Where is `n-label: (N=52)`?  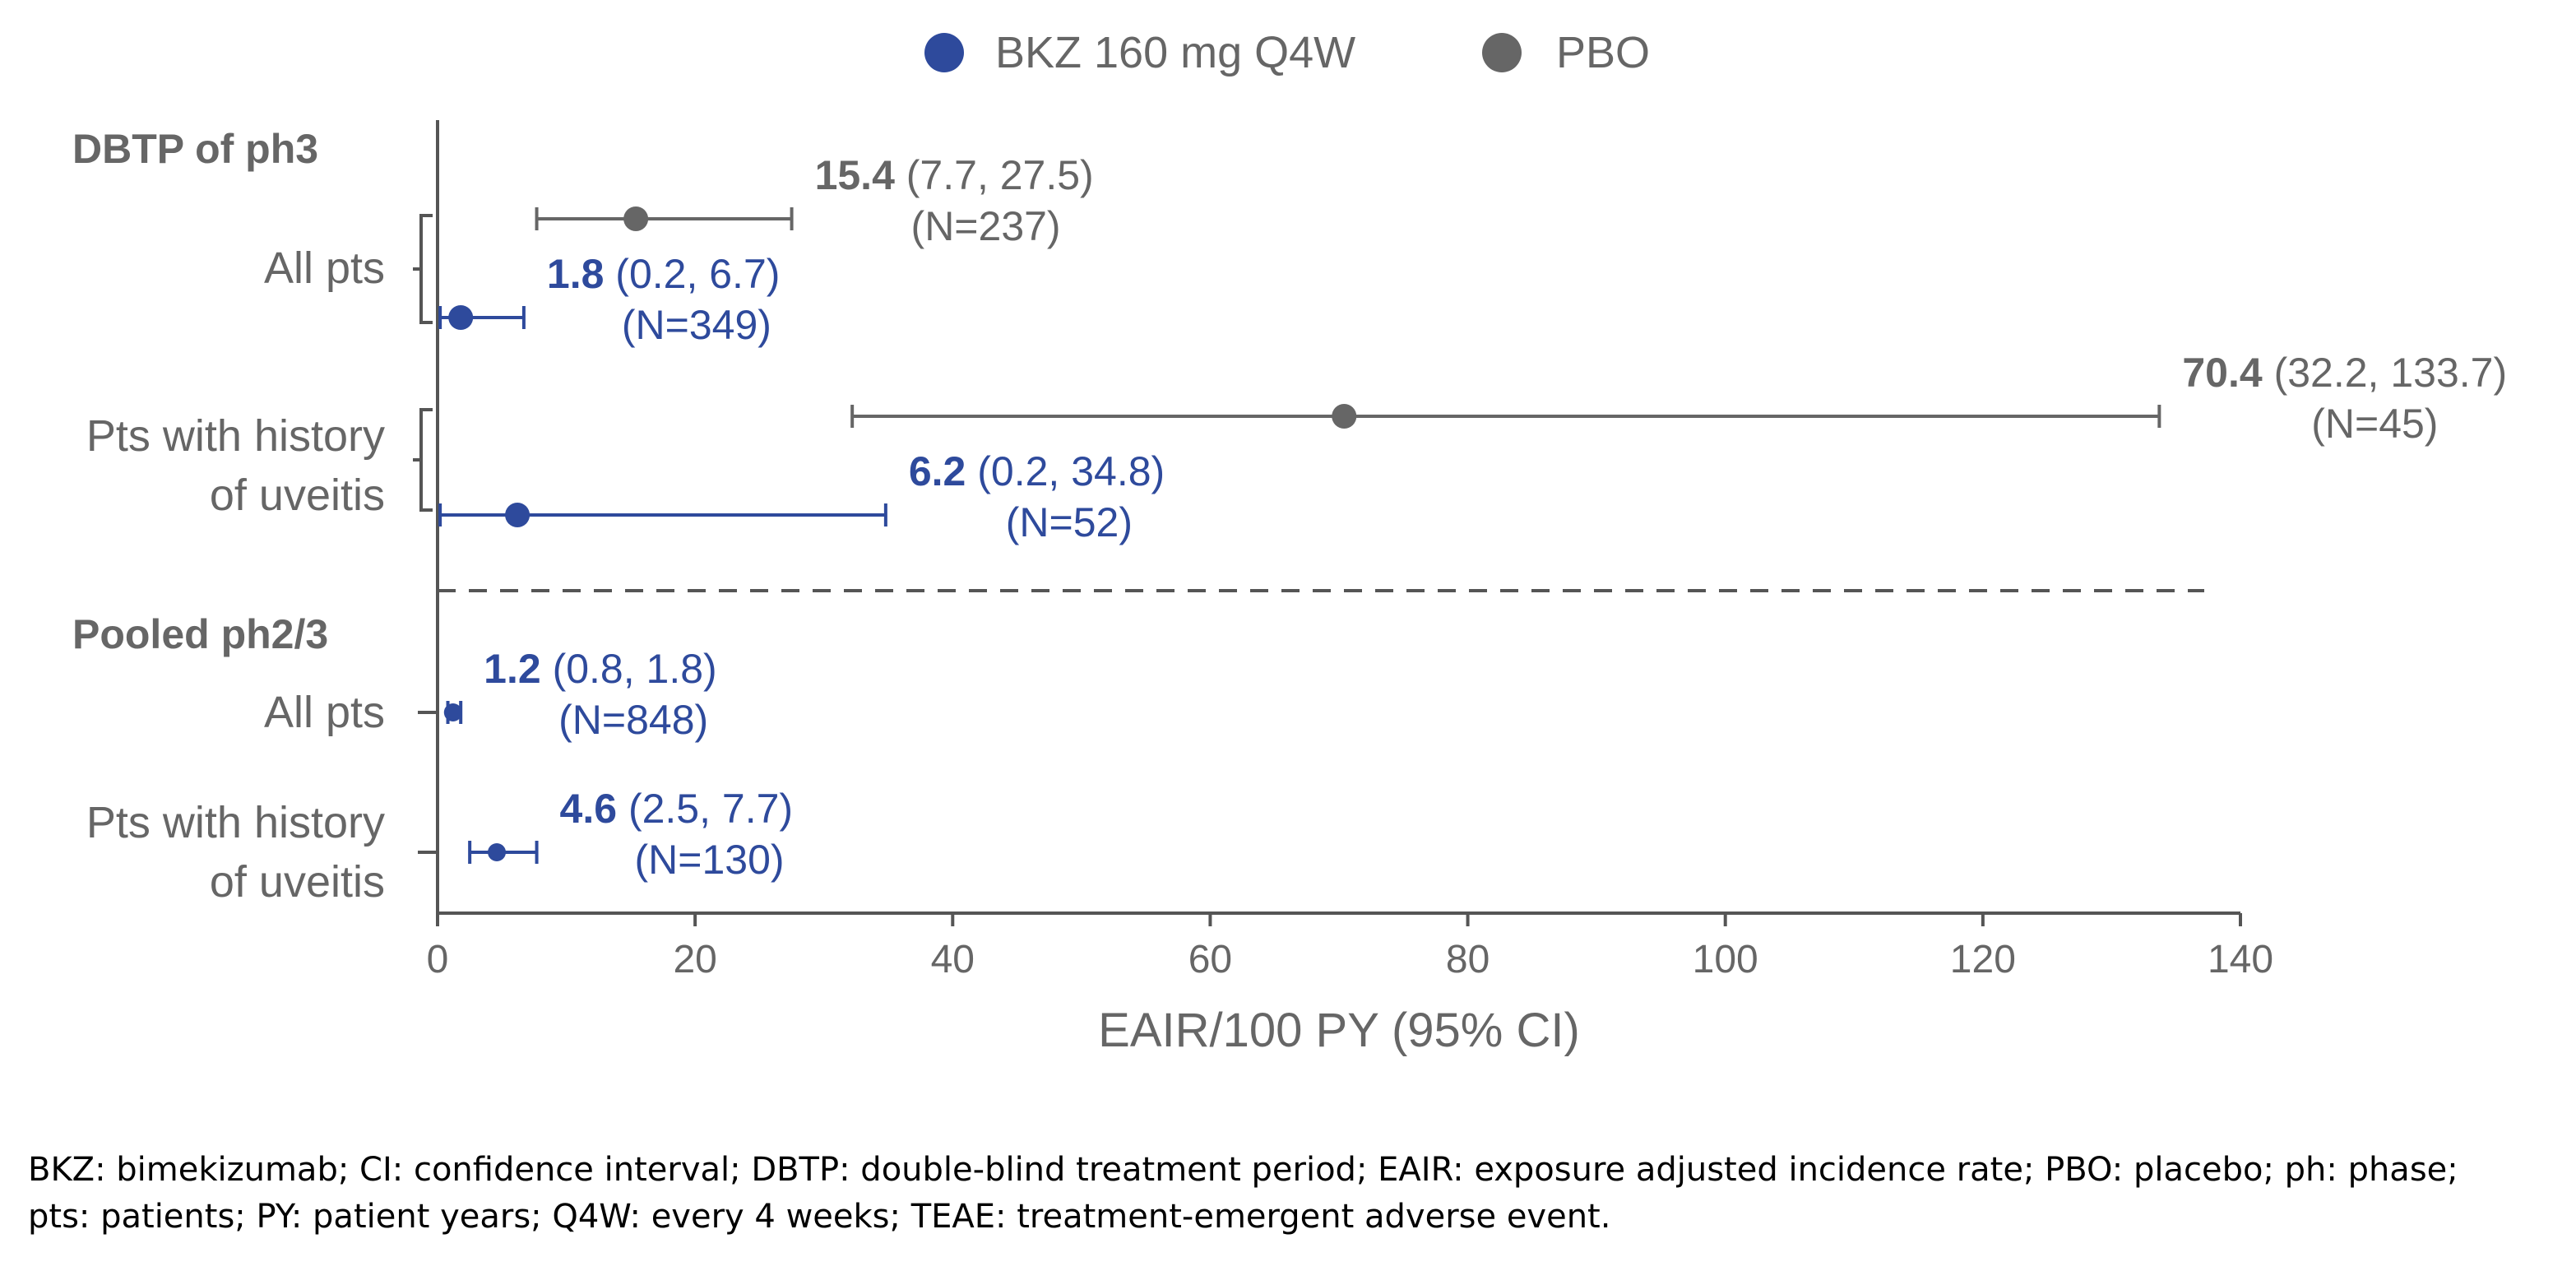
n-label: (N=52) is located at coordinates (1069, 522).